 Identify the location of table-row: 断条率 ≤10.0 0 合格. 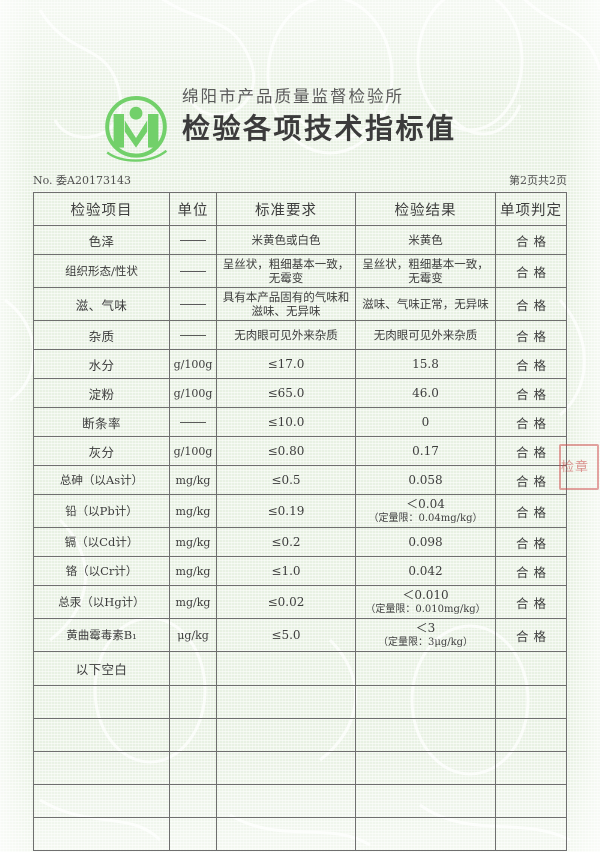
(300, 422).